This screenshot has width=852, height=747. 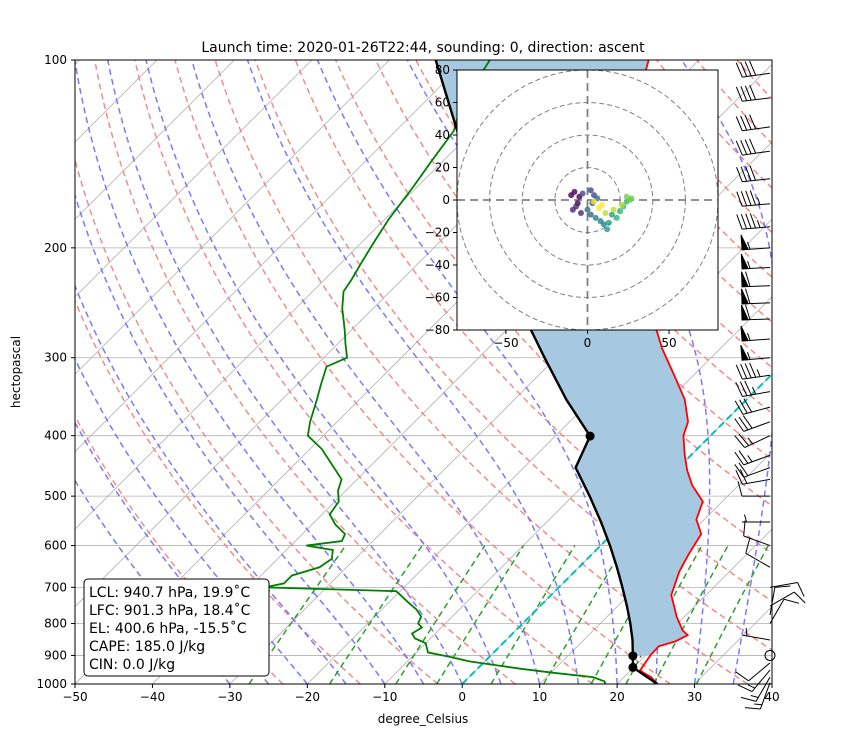 I want to click on x-axis-label: degree_Celsius, so click(x=423, y=719).